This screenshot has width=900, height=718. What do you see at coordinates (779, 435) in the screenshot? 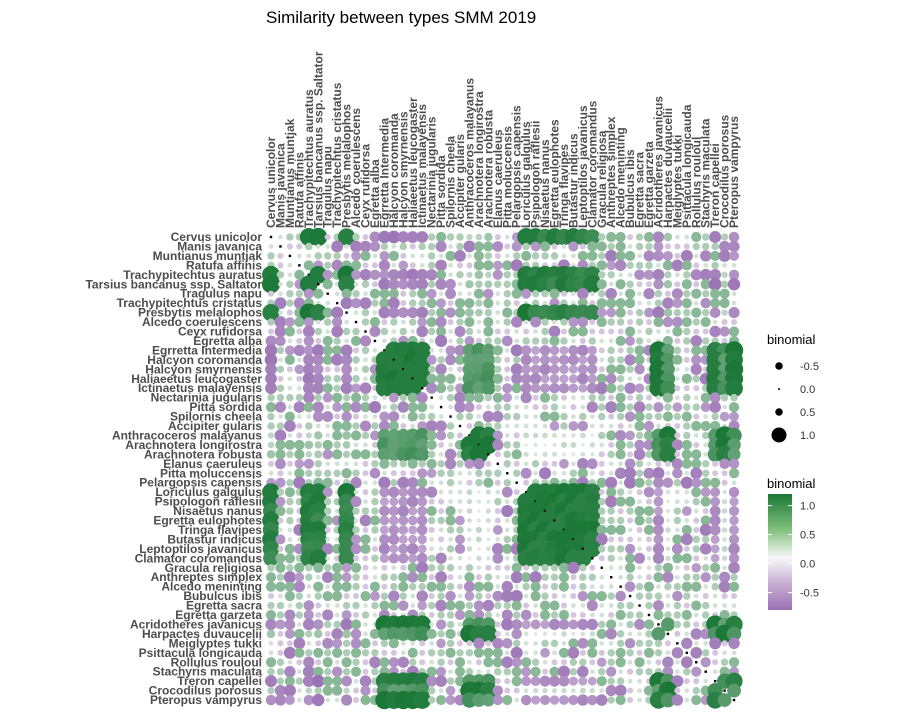
I see `size-legend-dot` at bounding box center [779, 435].